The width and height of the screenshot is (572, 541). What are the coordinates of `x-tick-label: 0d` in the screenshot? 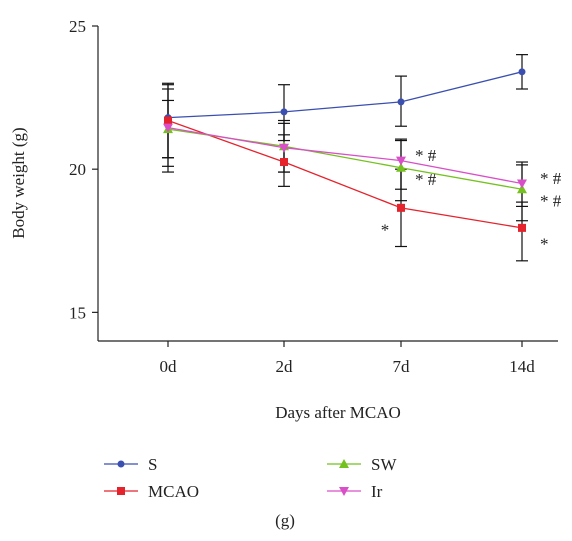 It's located at (169, 366).